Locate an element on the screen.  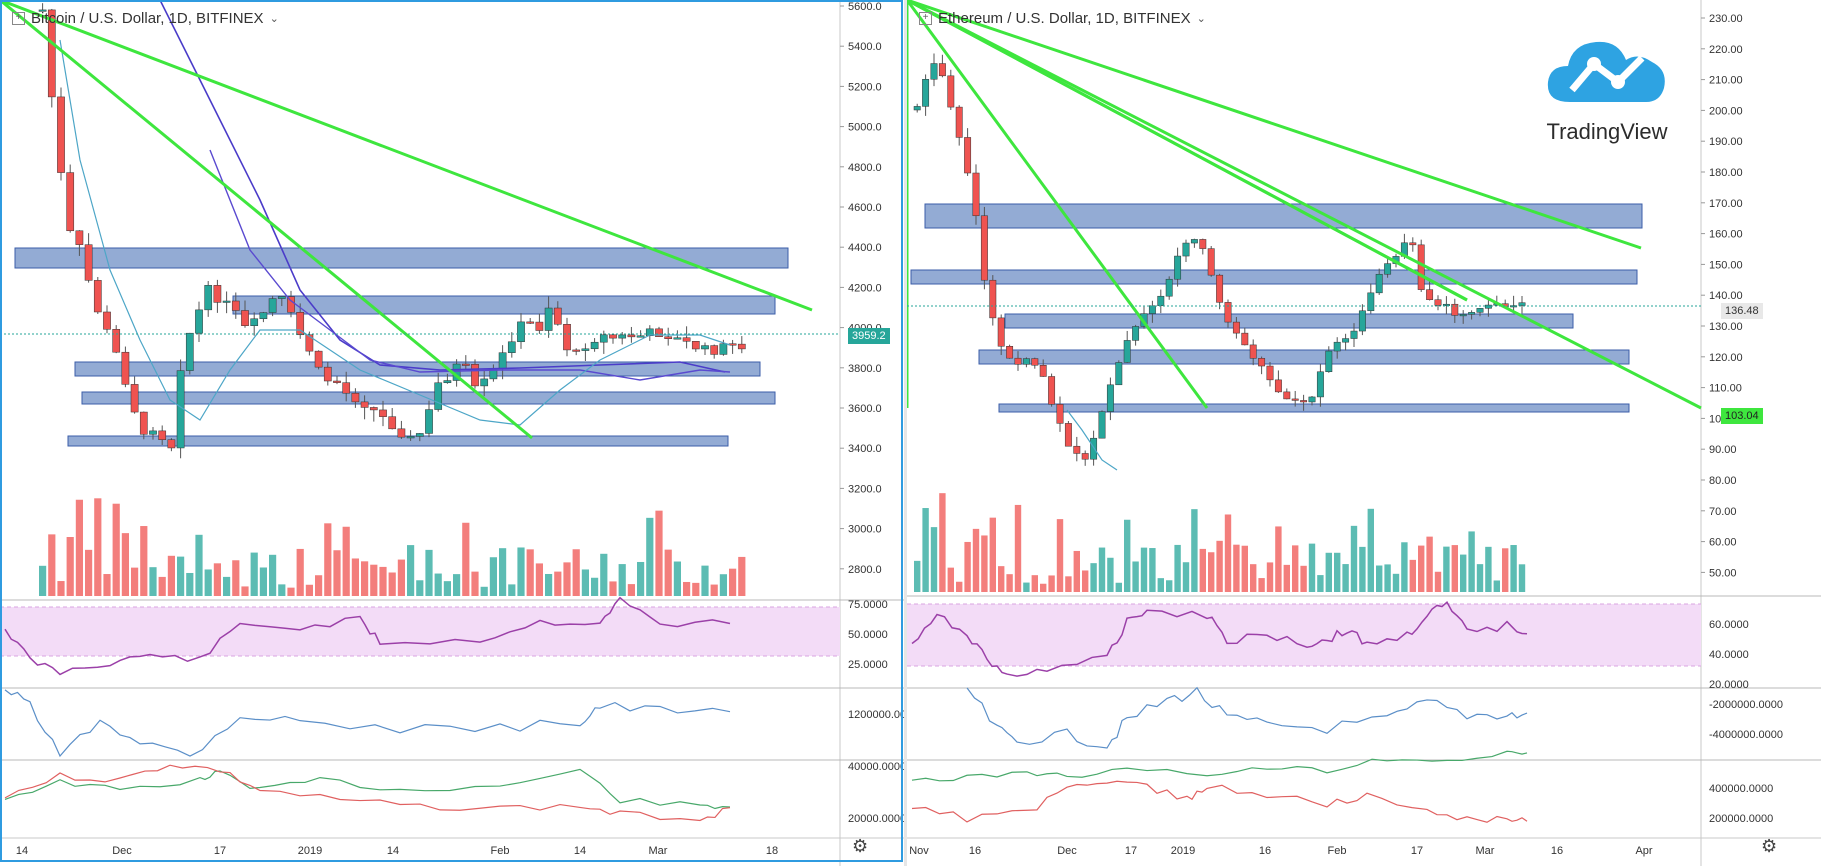
flow-green-line is located at coordinates (367, 789).